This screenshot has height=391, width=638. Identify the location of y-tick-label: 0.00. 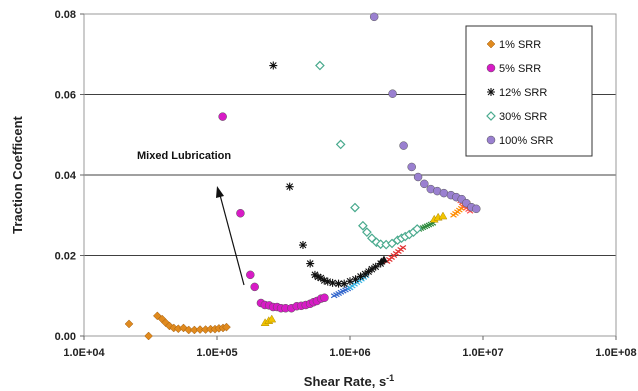
(65, 337).